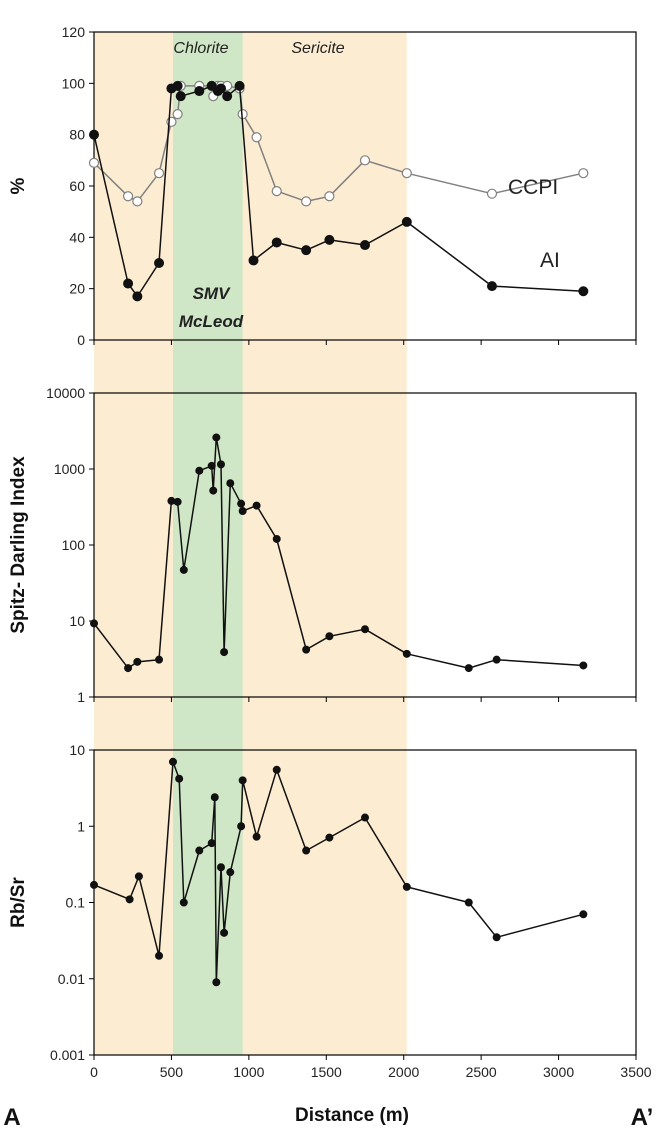 This screenshot has width=668, height=1136. I want to click on y-tick-label: 10, so click(77, 750).